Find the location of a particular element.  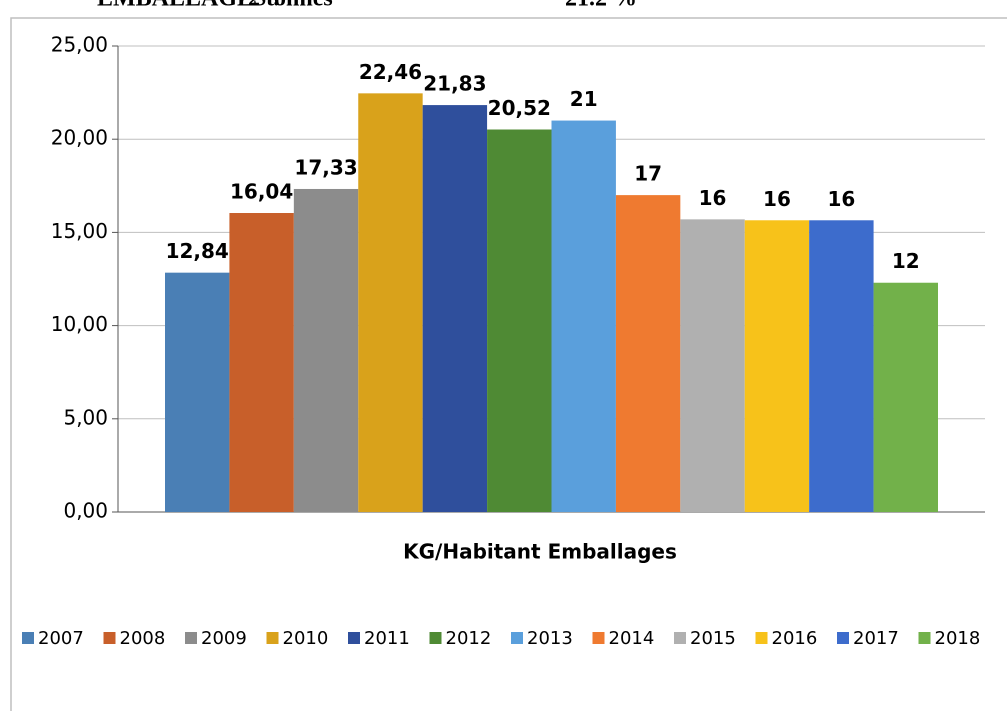

header-text: EMBALLAGES : is located at coordinates (188, 6).